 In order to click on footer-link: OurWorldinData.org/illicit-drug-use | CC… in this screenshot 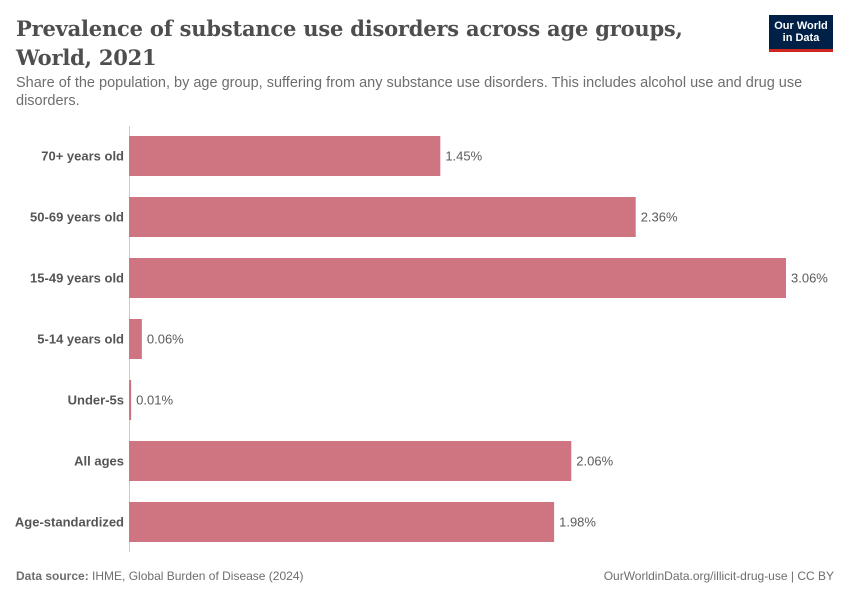, I will do `click(718, 576)`.